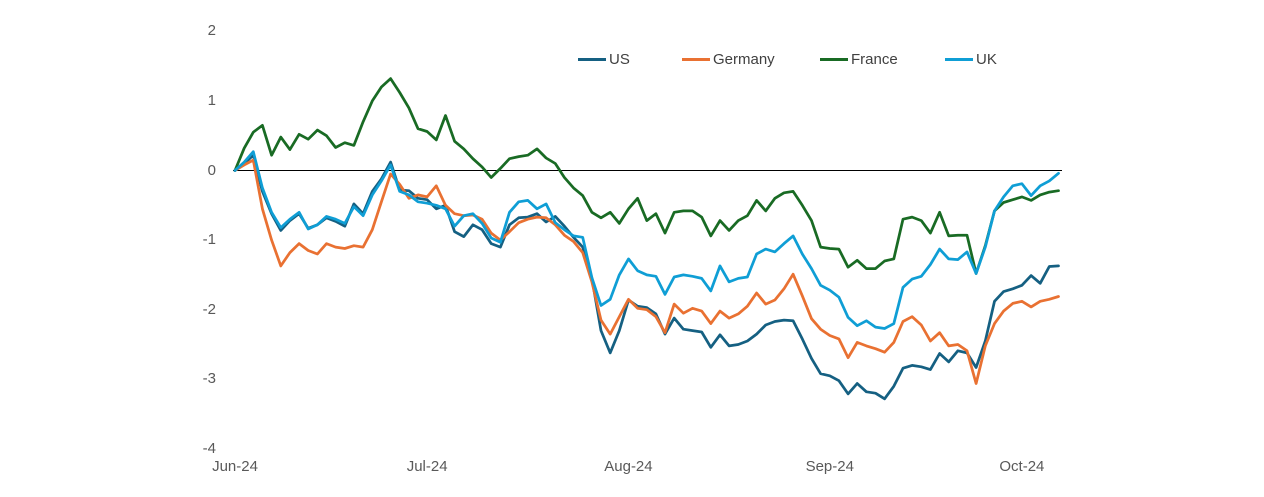 This screenshot has height=497, width=1264. Describe the element at coordinates (427, 466) in the screenshot. I see `x-tick-label: Jul-24` at that location.